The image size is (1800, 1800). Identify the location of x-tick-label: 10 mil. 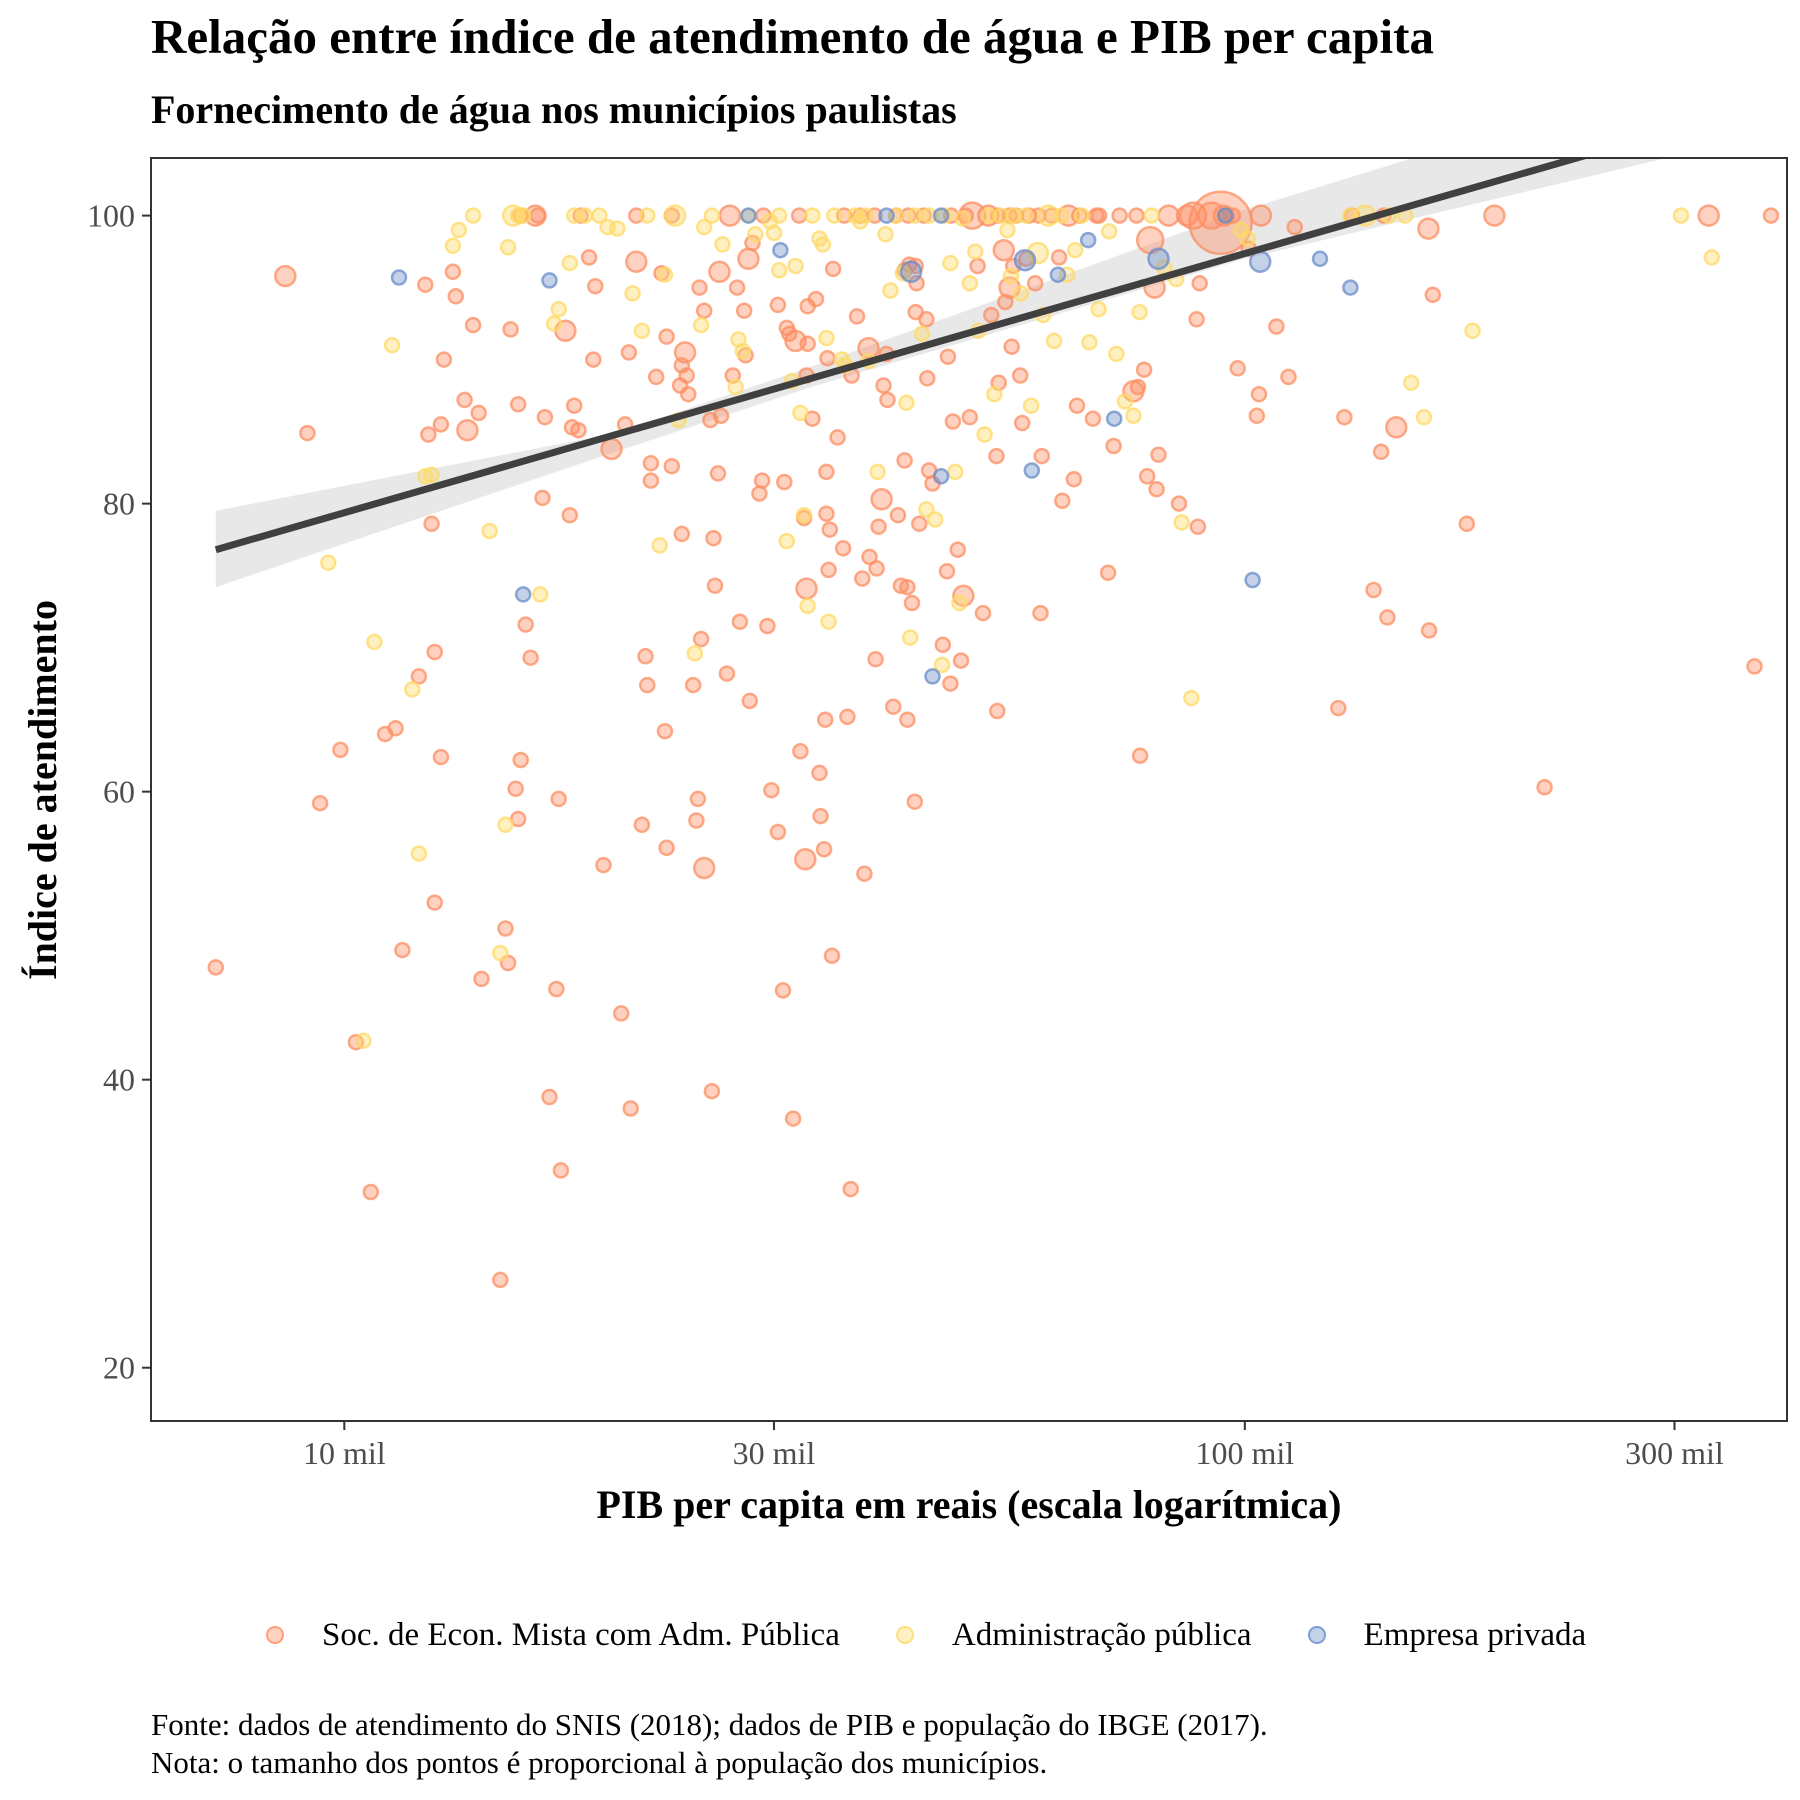
(344, 1453).